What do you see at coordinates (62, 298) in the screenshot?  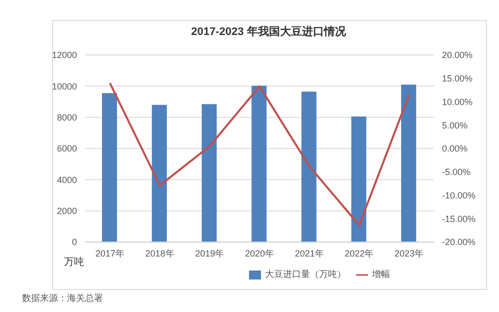 I see `source-note: 数据来源：海关总署` at bounding box center [62, 298].